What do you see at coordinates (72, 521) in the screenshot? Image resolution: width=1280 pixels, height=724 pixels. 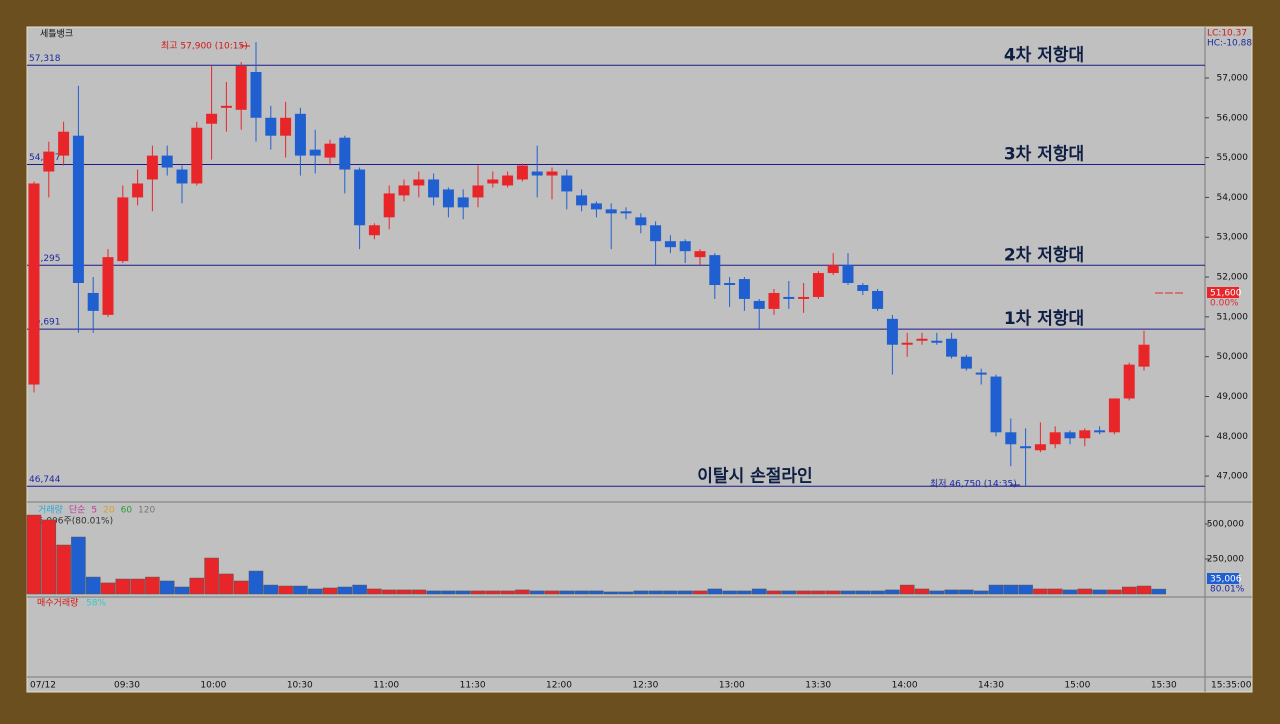 I see `volume-info: 35,006주(80.01%)` at bounding box center [72, 521].